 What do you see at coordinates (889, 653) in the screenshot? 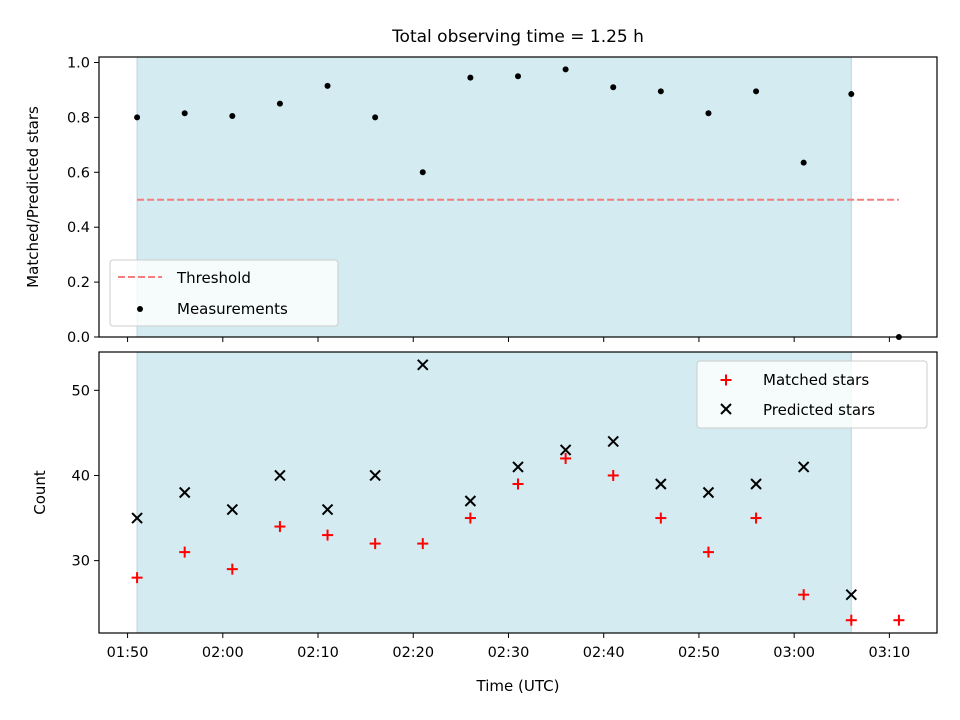
I see `x-tick-label: 03:10` at bounding box center [889, 653].